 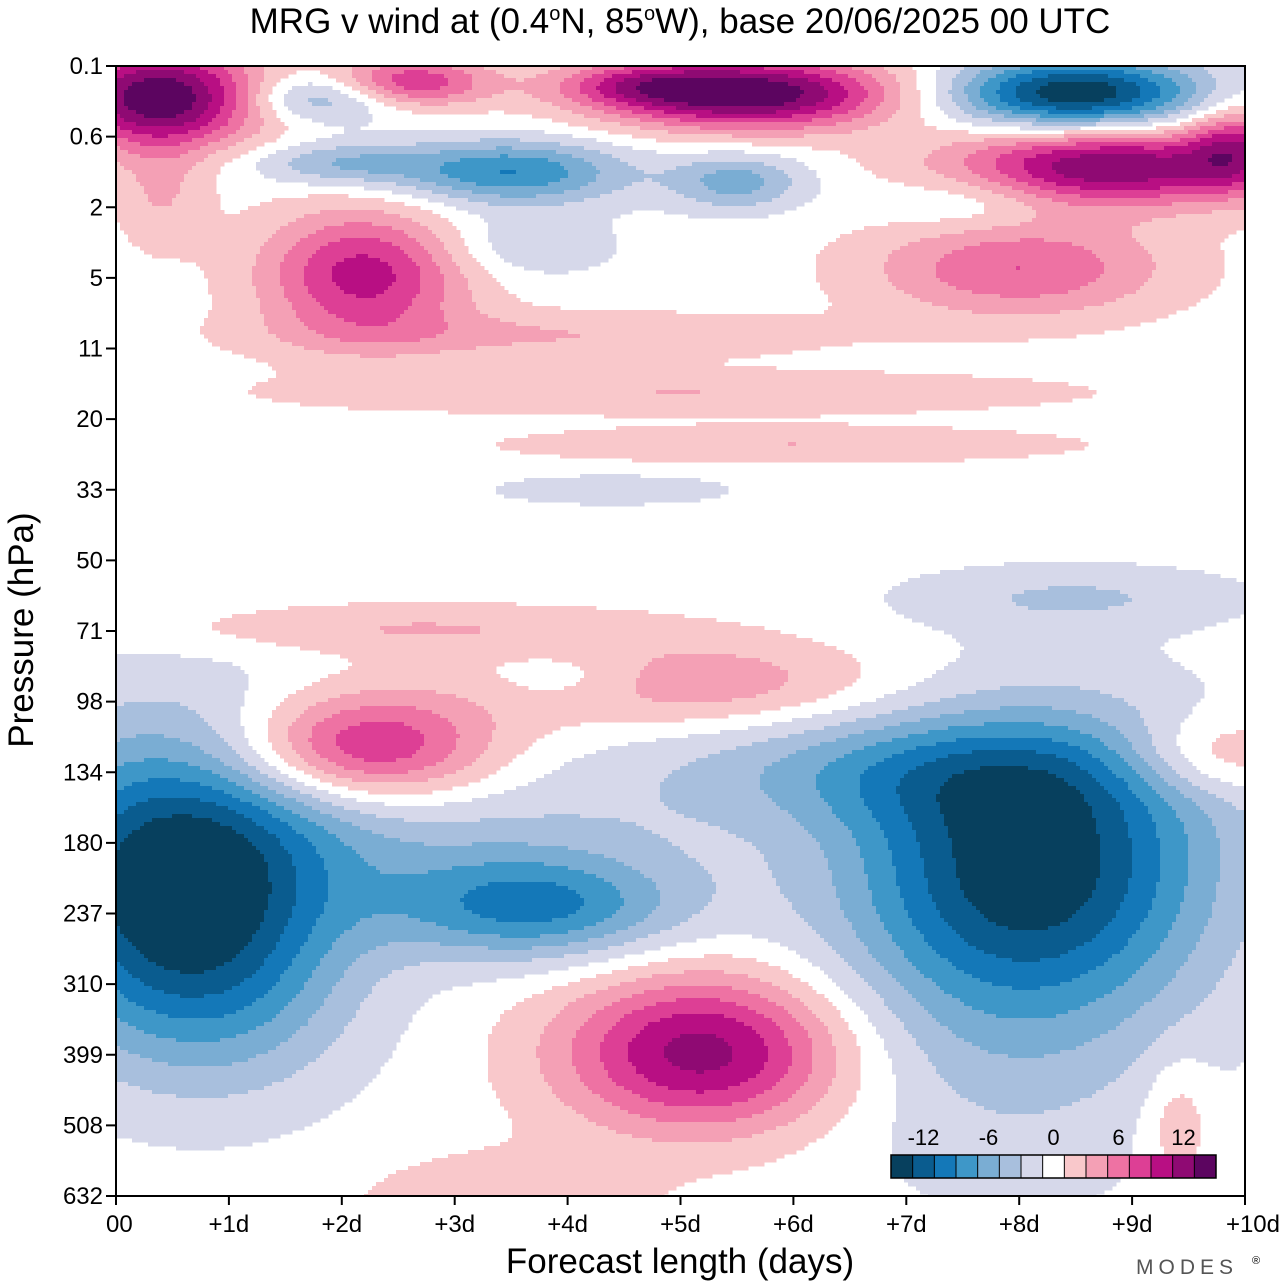 What do you see at coordinates (1053, 1152) in the screenshot?
I see `colorbar-legend: -12 -6 0 6 12` at bounding box center [1053, 1152].